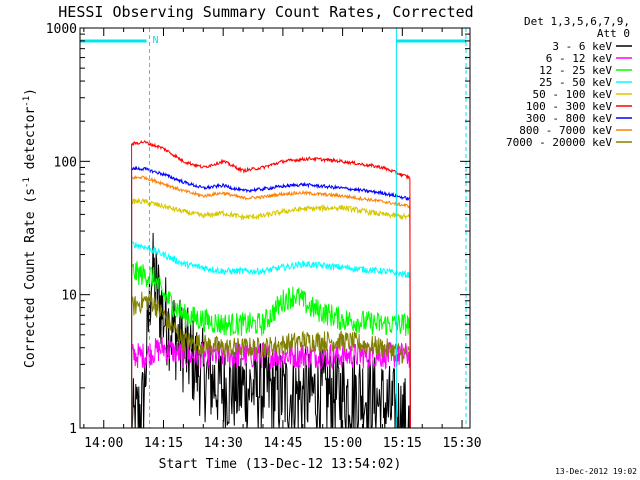 This screenshot has height=480, width=640. Describe the element at coordinates (575, 82) in the screenshot. I see `legend-label: 25 - 50 keV` at that location.